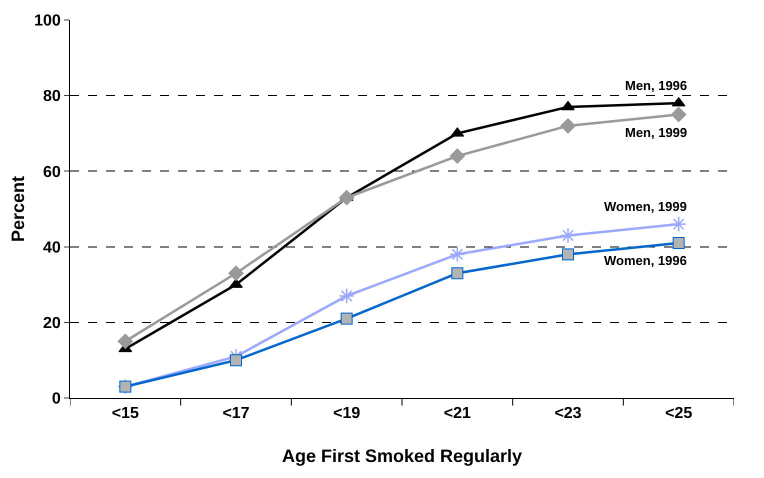  Describe the element at coordinates (52, 323) in the screenshot. I see `y-tick-label: 20` at that location.